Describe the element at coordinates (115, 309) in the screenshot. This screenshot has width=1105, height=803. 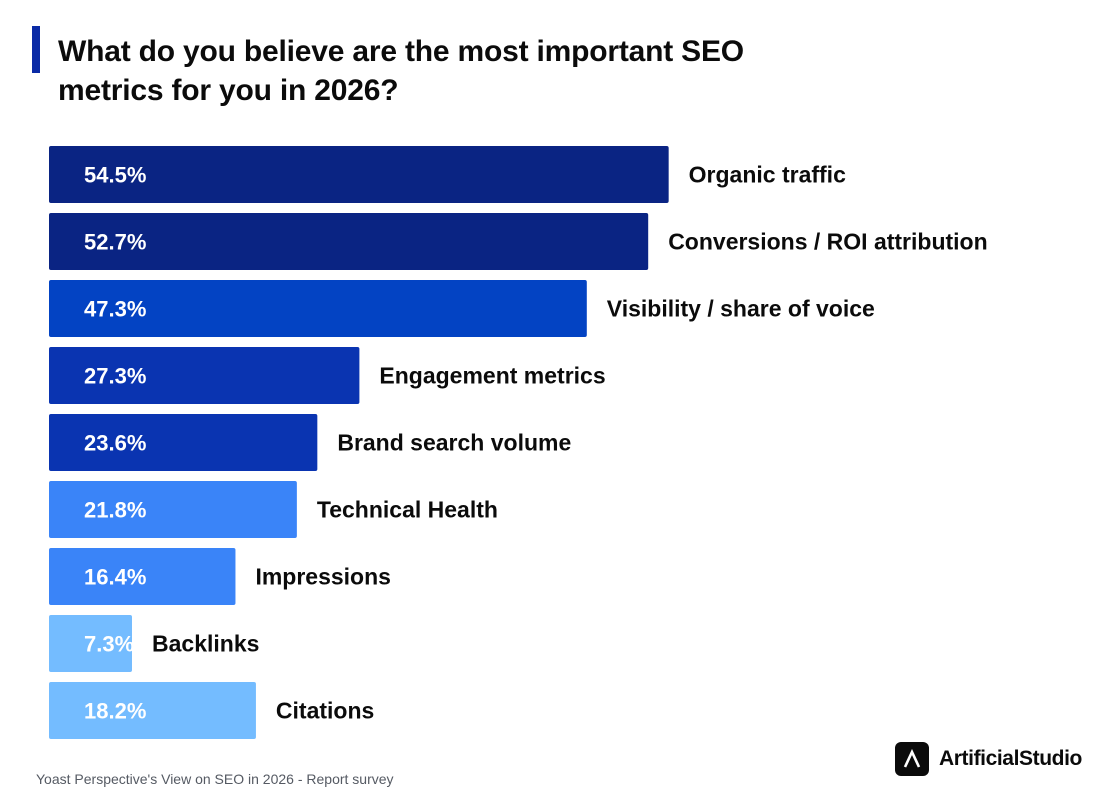
I see `bar-value-label-2: 47.3%` at that location.